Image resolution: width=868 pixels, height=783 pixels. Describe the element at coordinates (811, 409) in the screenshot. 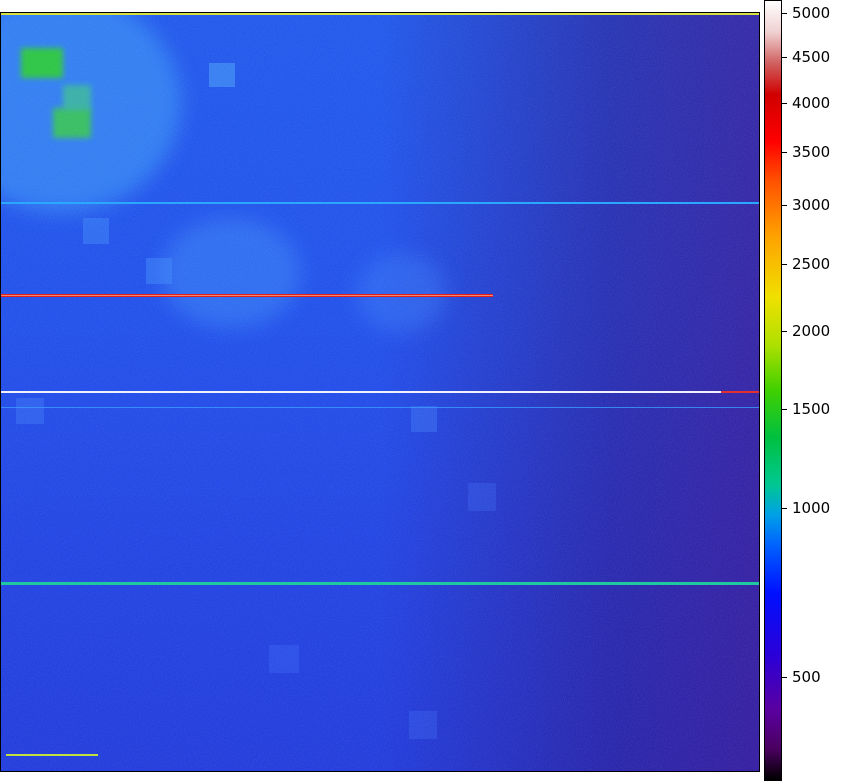

I see `colorbar-tick-label: 1500` at that location.